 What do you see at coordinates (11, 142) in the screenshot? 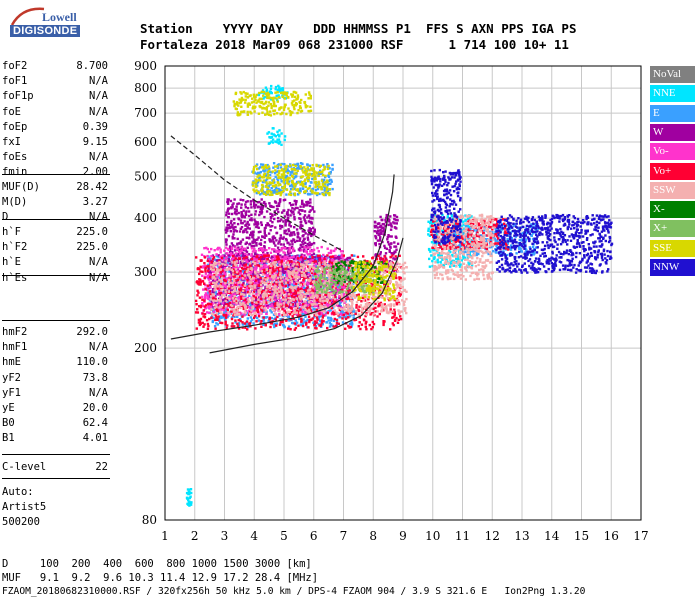
I see `param-label: fxI` at bounding box center [11, 142].